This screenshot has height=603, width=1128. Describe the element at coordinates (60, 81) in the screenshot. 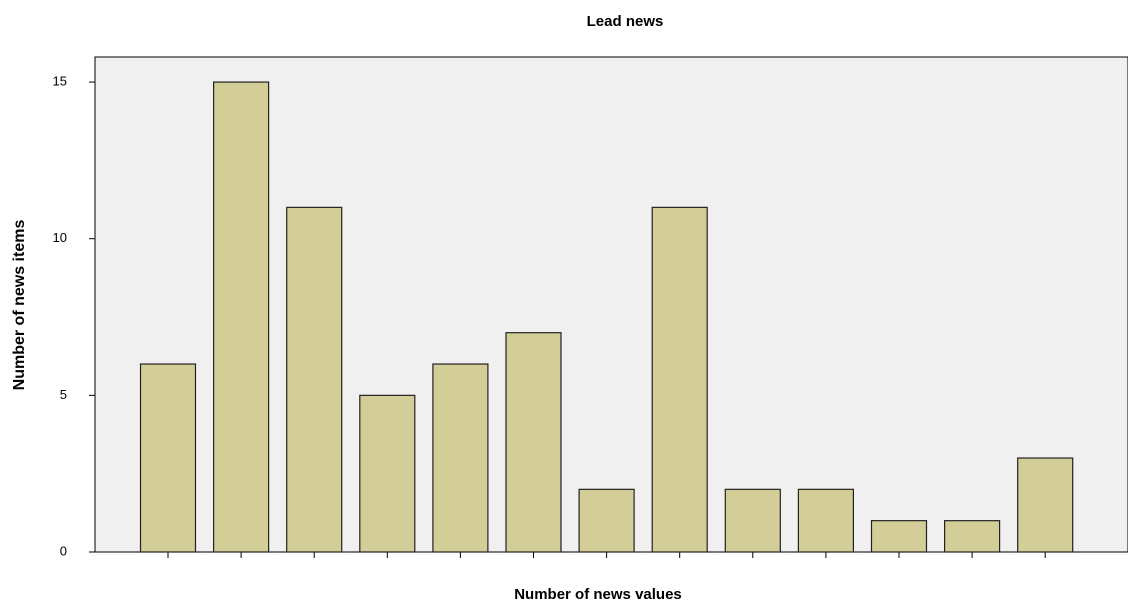

I see `y-tick-label: 15` at that location.